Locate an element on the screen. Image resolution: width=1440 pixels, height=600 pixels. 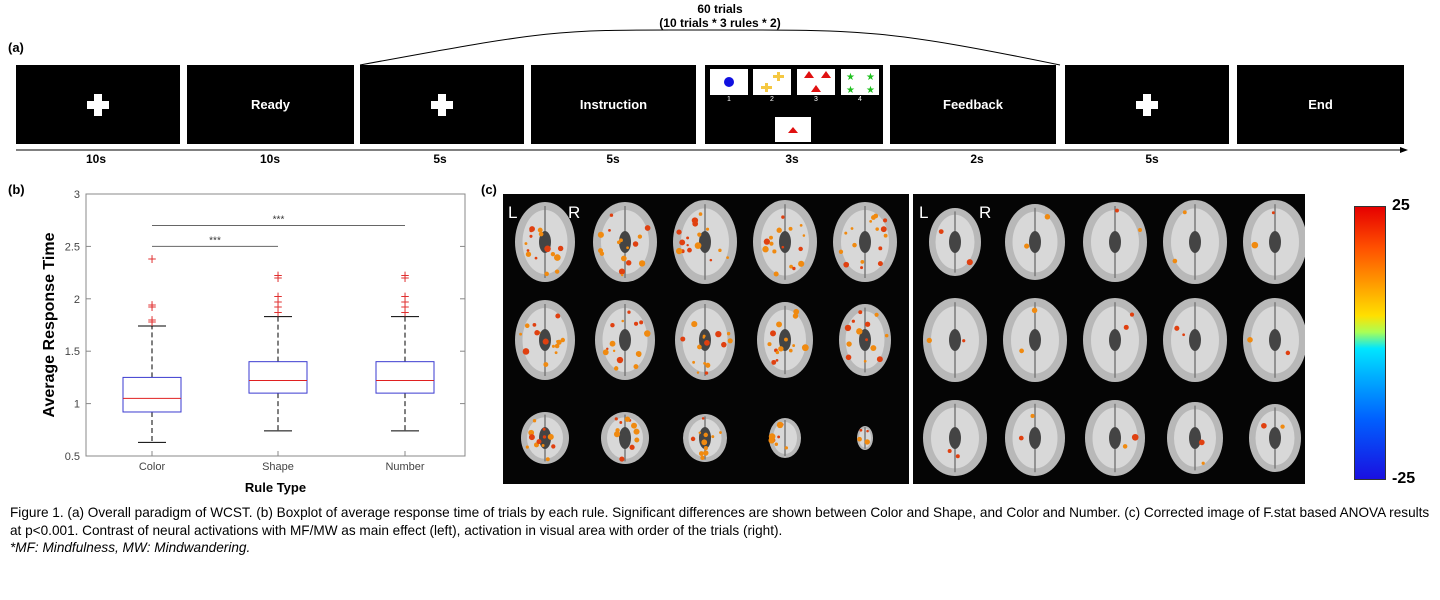
x-tick-label: Shape is located at coordinates (278, 467).